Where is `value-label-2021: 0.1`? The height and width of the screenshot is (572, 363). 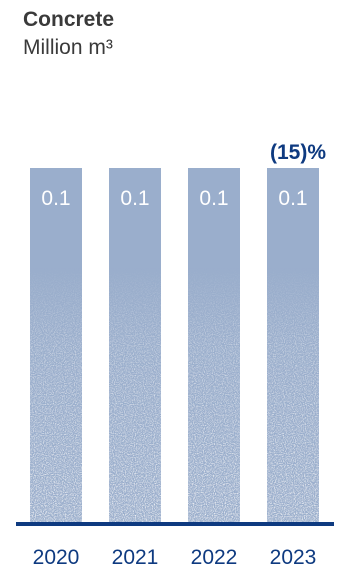
value-label-2021: 0.1 is located at coordinates (134, 198).